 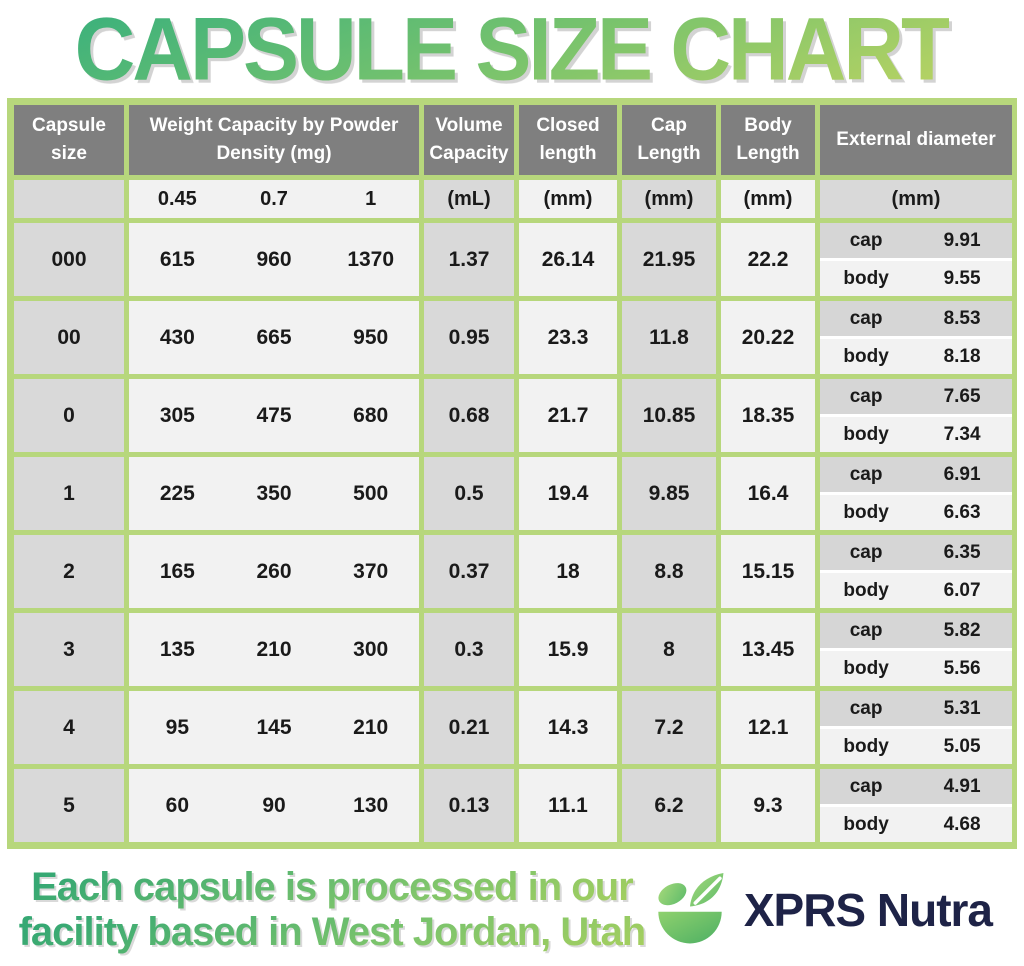 I want to click on units-density-cell: 0.45 0.7 1, so click(x=274, y=199).